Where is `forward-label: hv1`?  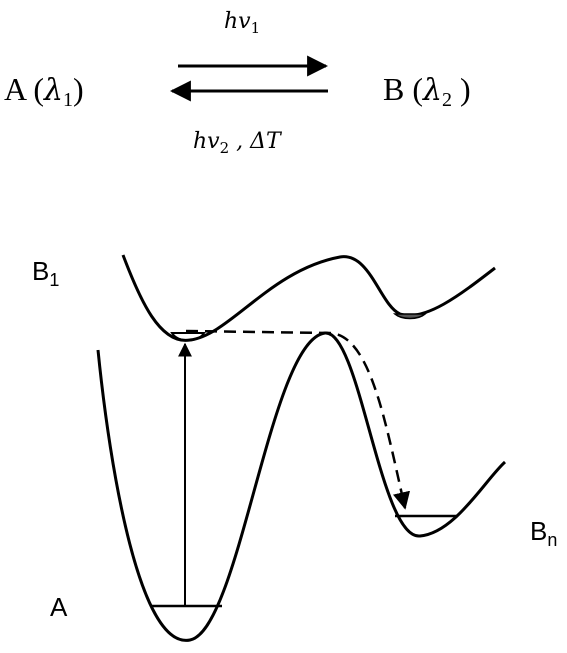
forward-label: hv1 is located at coordinates (242, 23).